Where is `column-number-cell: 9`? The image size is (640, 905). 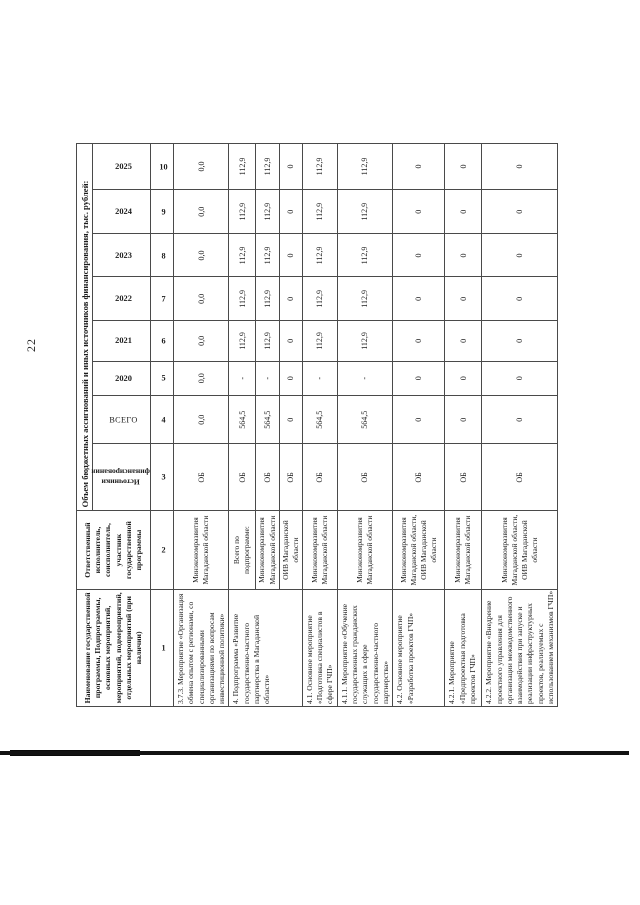
column-number-cell: 9 is located at coordinates (162, 211).